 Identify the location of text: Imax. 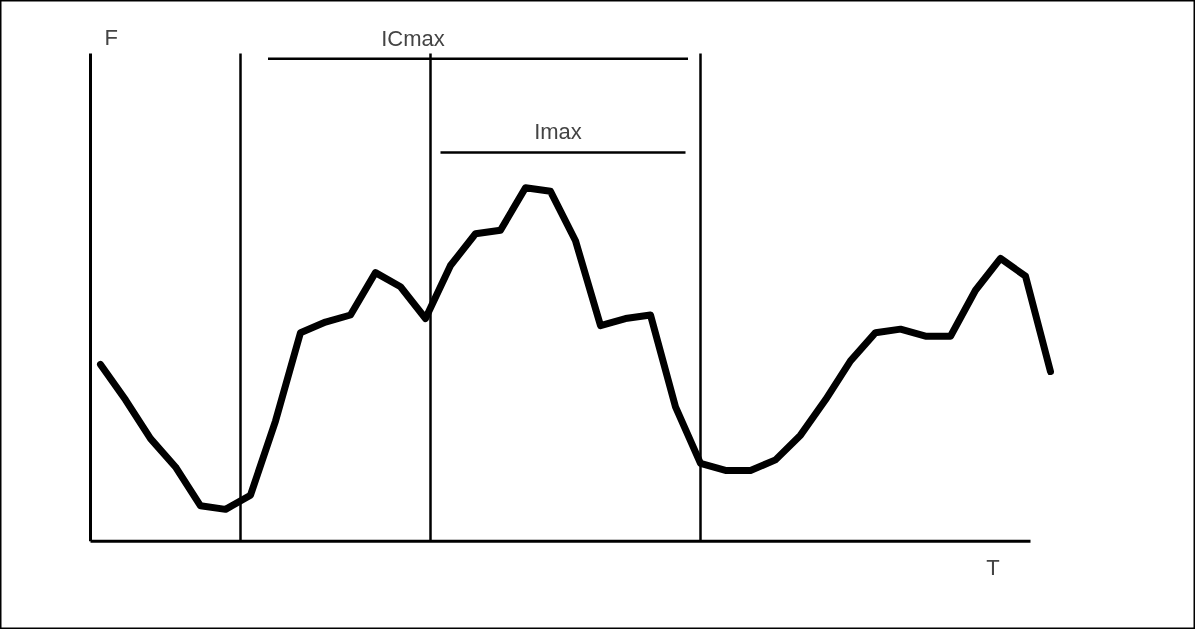
(558, 132).